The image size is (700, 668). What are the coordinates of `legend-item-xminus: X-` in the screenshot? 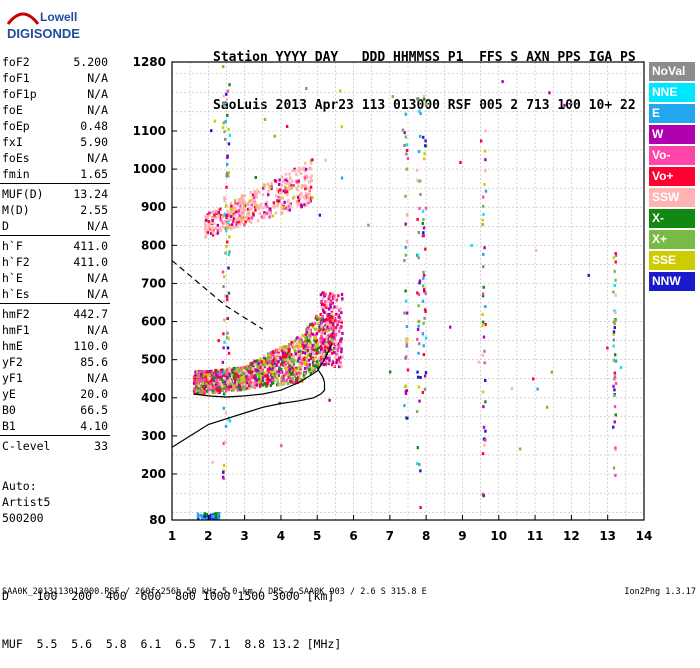 It's located at (672, 218).